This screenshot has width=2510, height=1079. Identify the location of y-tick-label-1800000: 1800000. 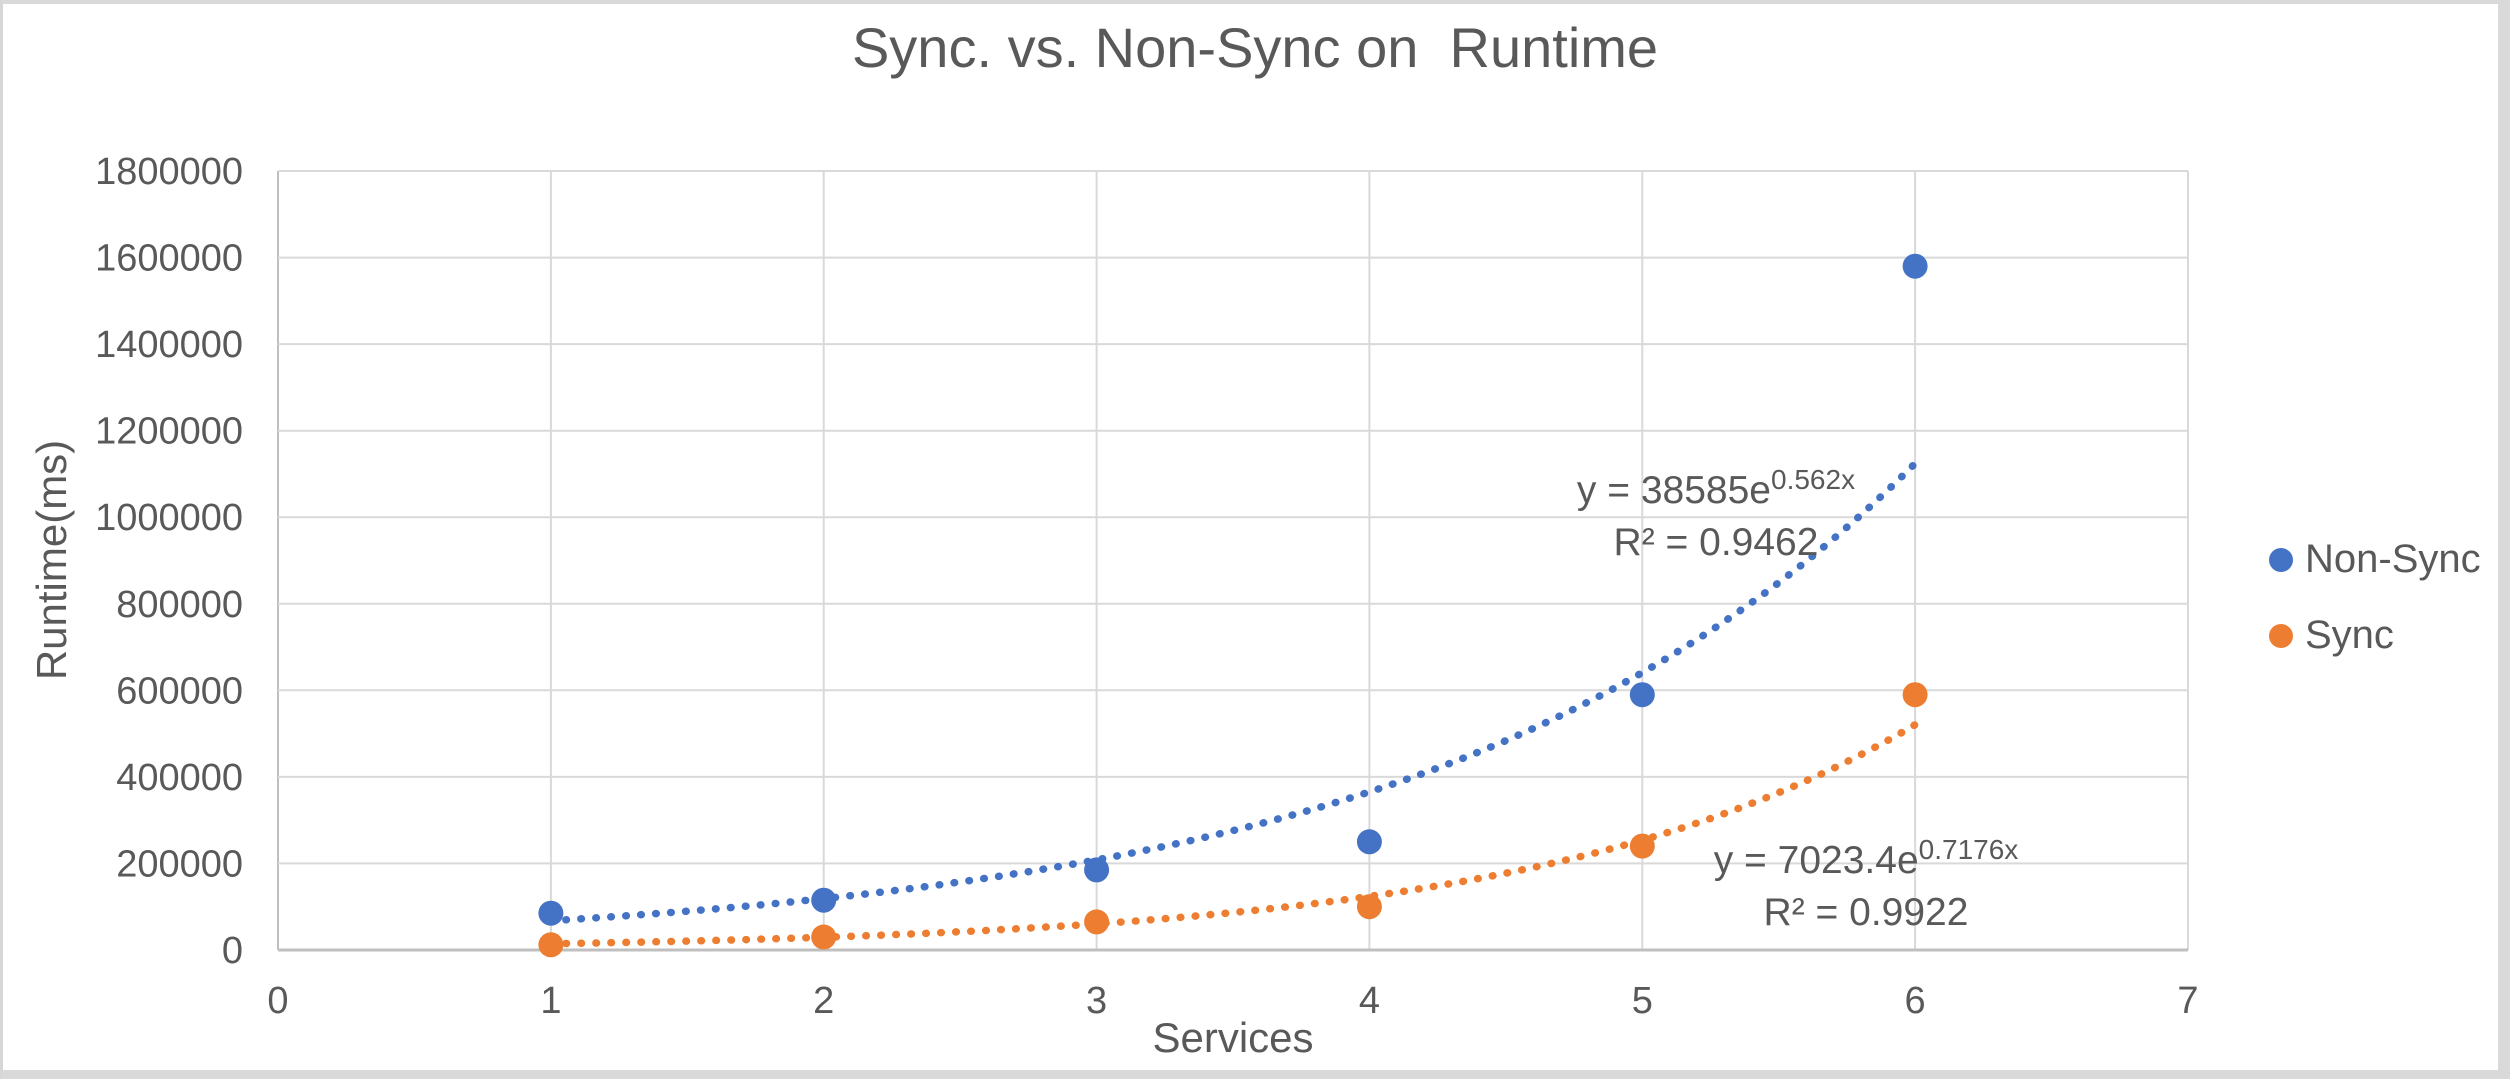
(169, 172).